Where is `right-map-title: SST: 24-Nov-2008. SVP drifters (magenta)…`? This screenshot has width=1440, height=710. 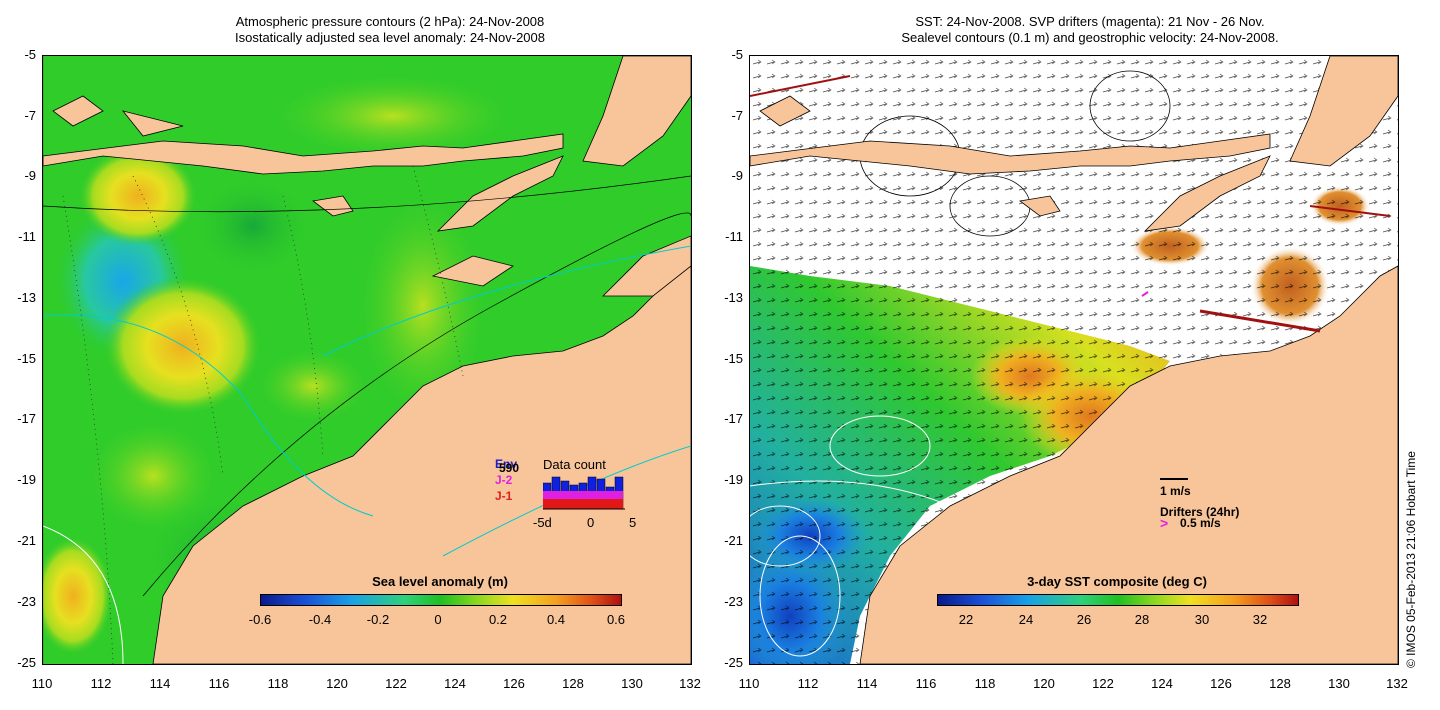
right-map-title: SST: 24-Nov-2008. SVP drifters (magenta)… is located at coordinates (1090, 30).